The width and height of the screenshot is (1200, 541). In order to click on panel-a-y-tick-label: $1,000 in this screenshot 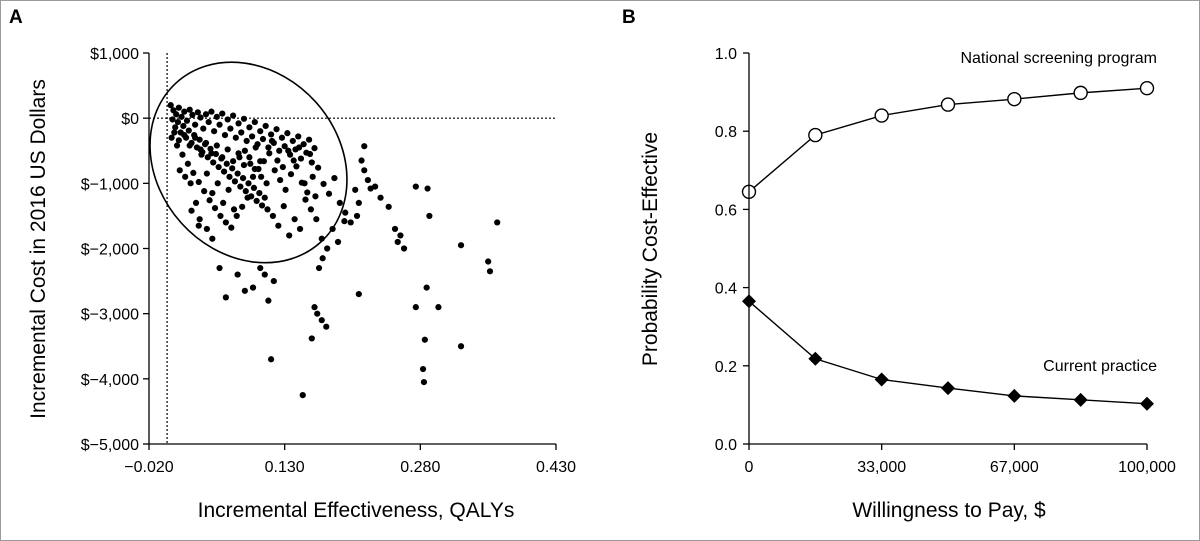, I will do `click(114, 54)`.